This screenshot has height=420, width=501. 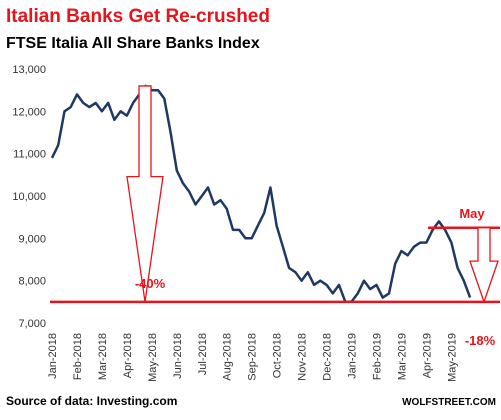 What do you see at coordinates (133, 43) in the screenshot?
I see `chart-subtitle: FTSE Italia All Share Banks Index` at bounding box center [133, 43].